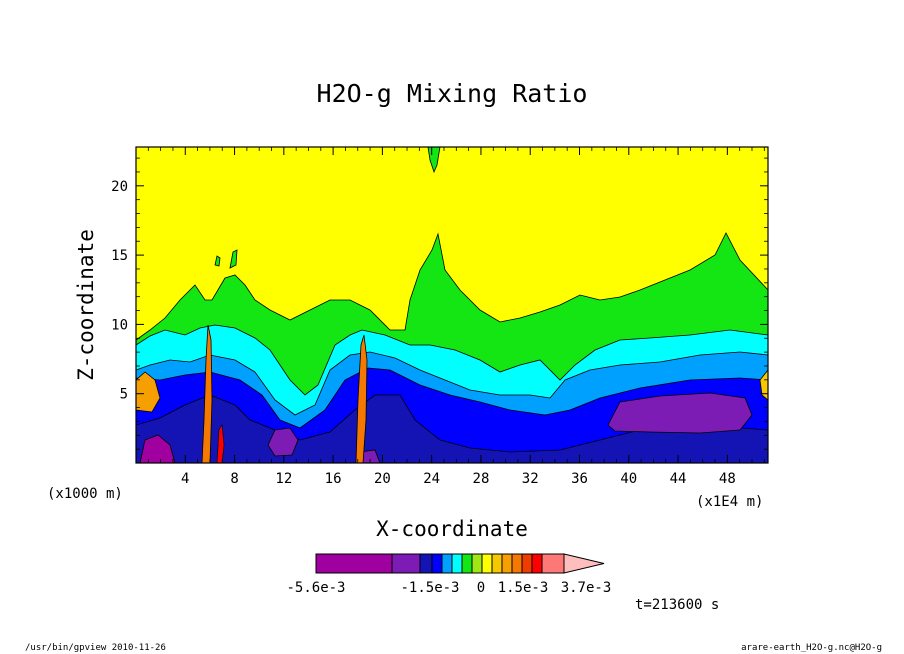 The width and height of the screenshot is (904, 654). Describe the element at coordinates (481, 479) in the screenshot. I see `x-tick-label: 28` at that location.